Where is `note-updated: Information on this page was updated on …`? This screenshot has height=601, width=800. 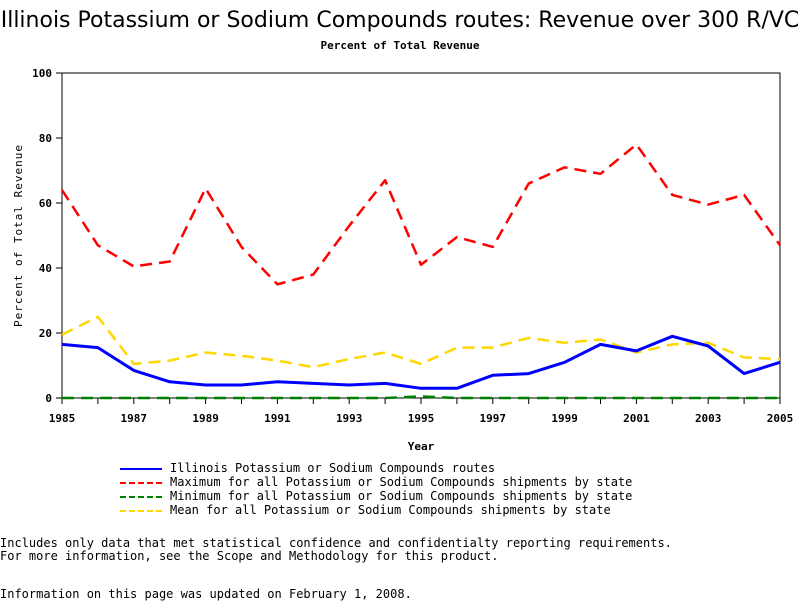 note-updated: Information on this page was updated on … is located at coordinates (206, 594).